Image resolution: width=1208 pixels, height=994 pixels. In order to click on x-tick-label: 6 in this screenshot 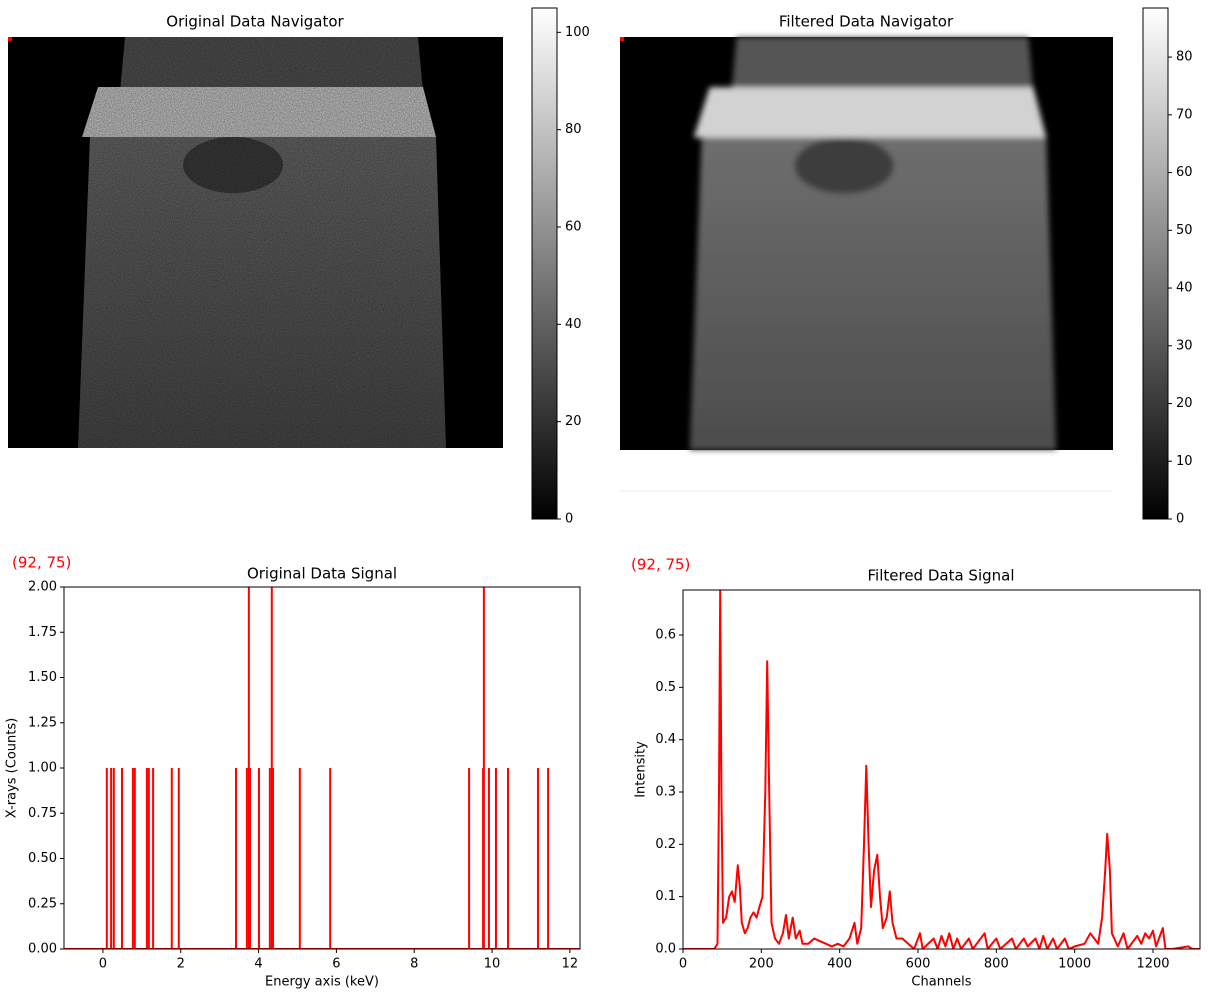, I will do `click(336, 964)`.